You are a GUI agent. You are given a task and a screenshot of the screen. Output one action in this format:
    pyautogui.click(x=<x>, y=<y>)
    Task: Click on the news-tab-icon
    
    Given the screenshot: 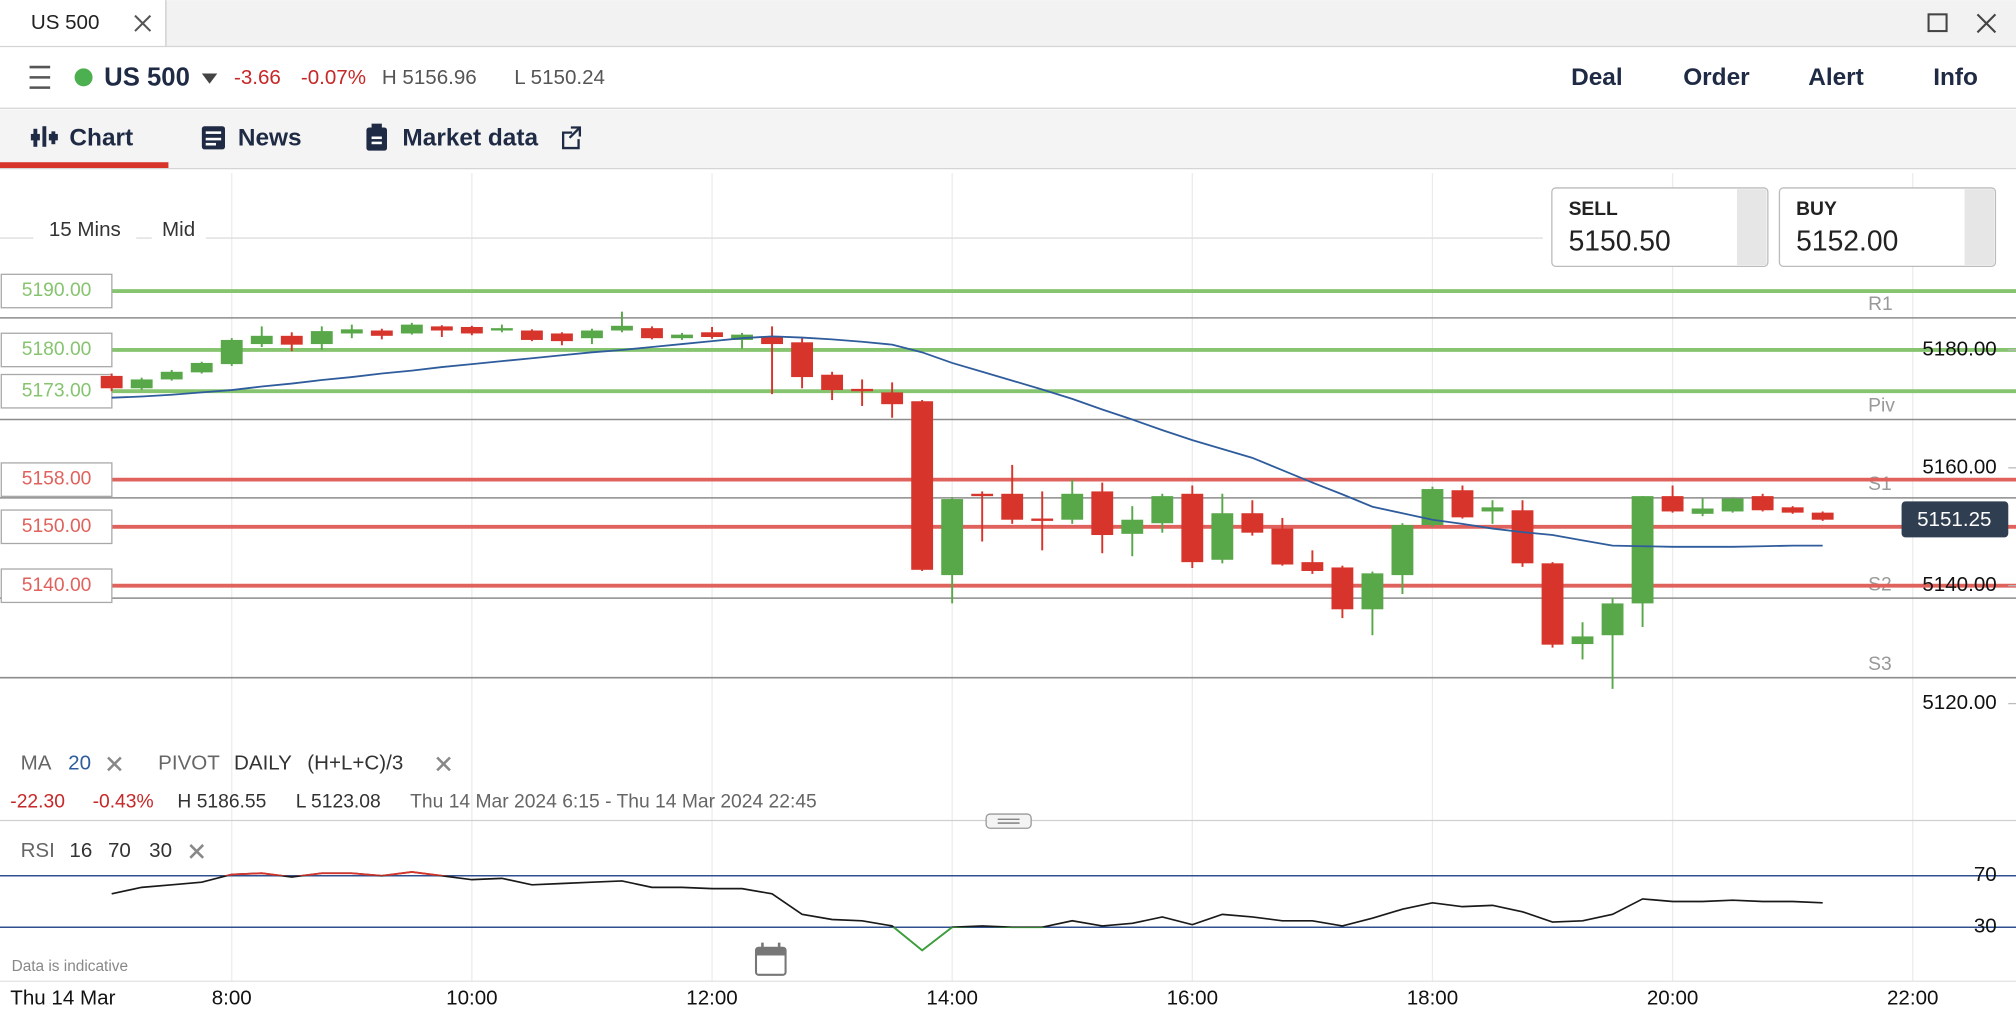 What is the action you would take?
    pyautogui.click(x=213, y=138)
    